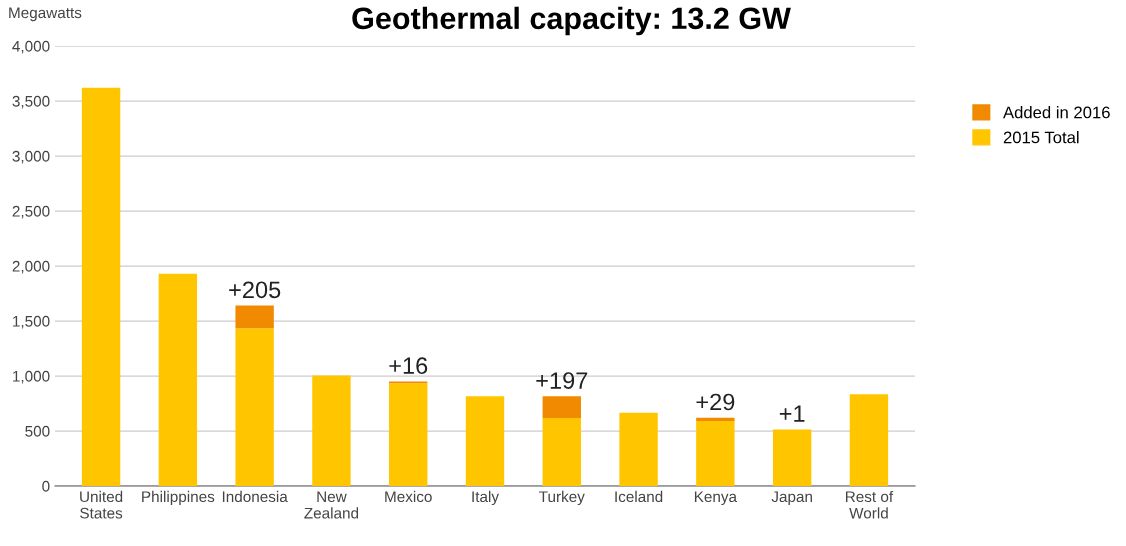 This screenshot has width=1126, height=546. What do you see at coordinates (31, 267) in the screenshot?
I see `y-tick-label: 2,000` at bounding box center [31, 267].